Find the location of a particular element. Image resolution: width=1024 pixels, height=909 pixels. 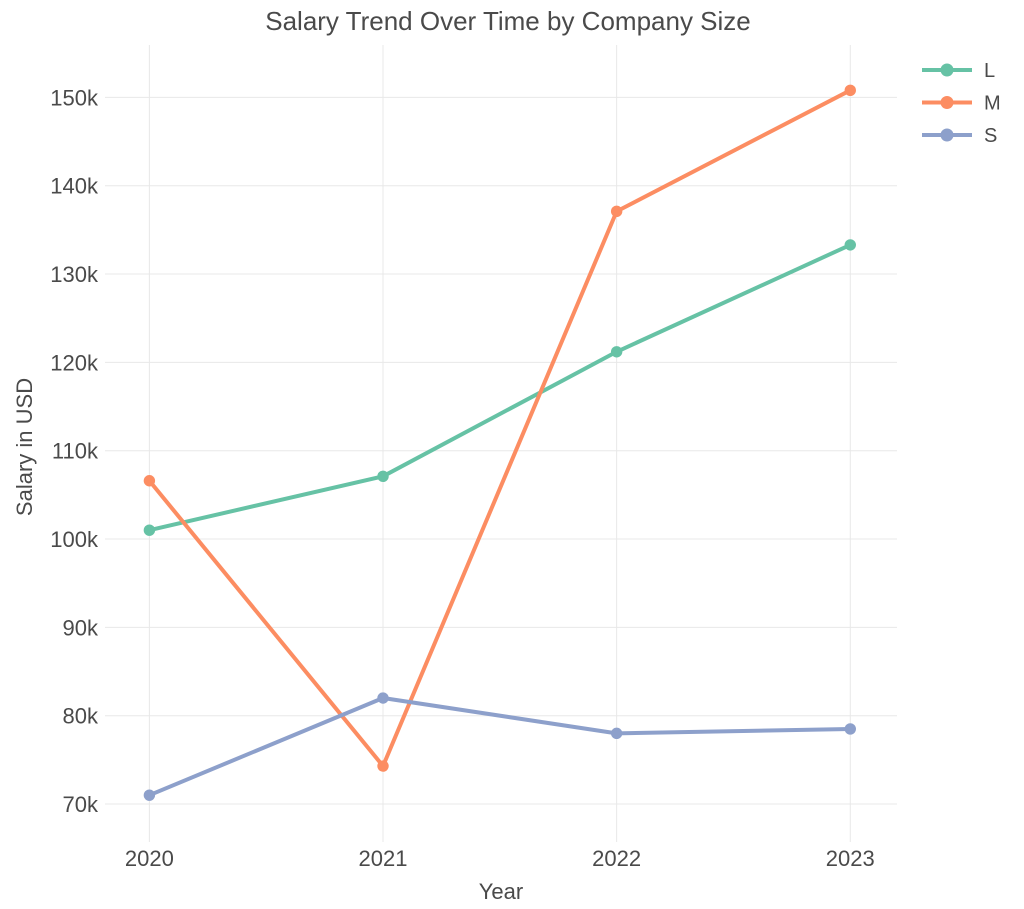

series-marker-M-2021 is located at coordinates (383, 766).